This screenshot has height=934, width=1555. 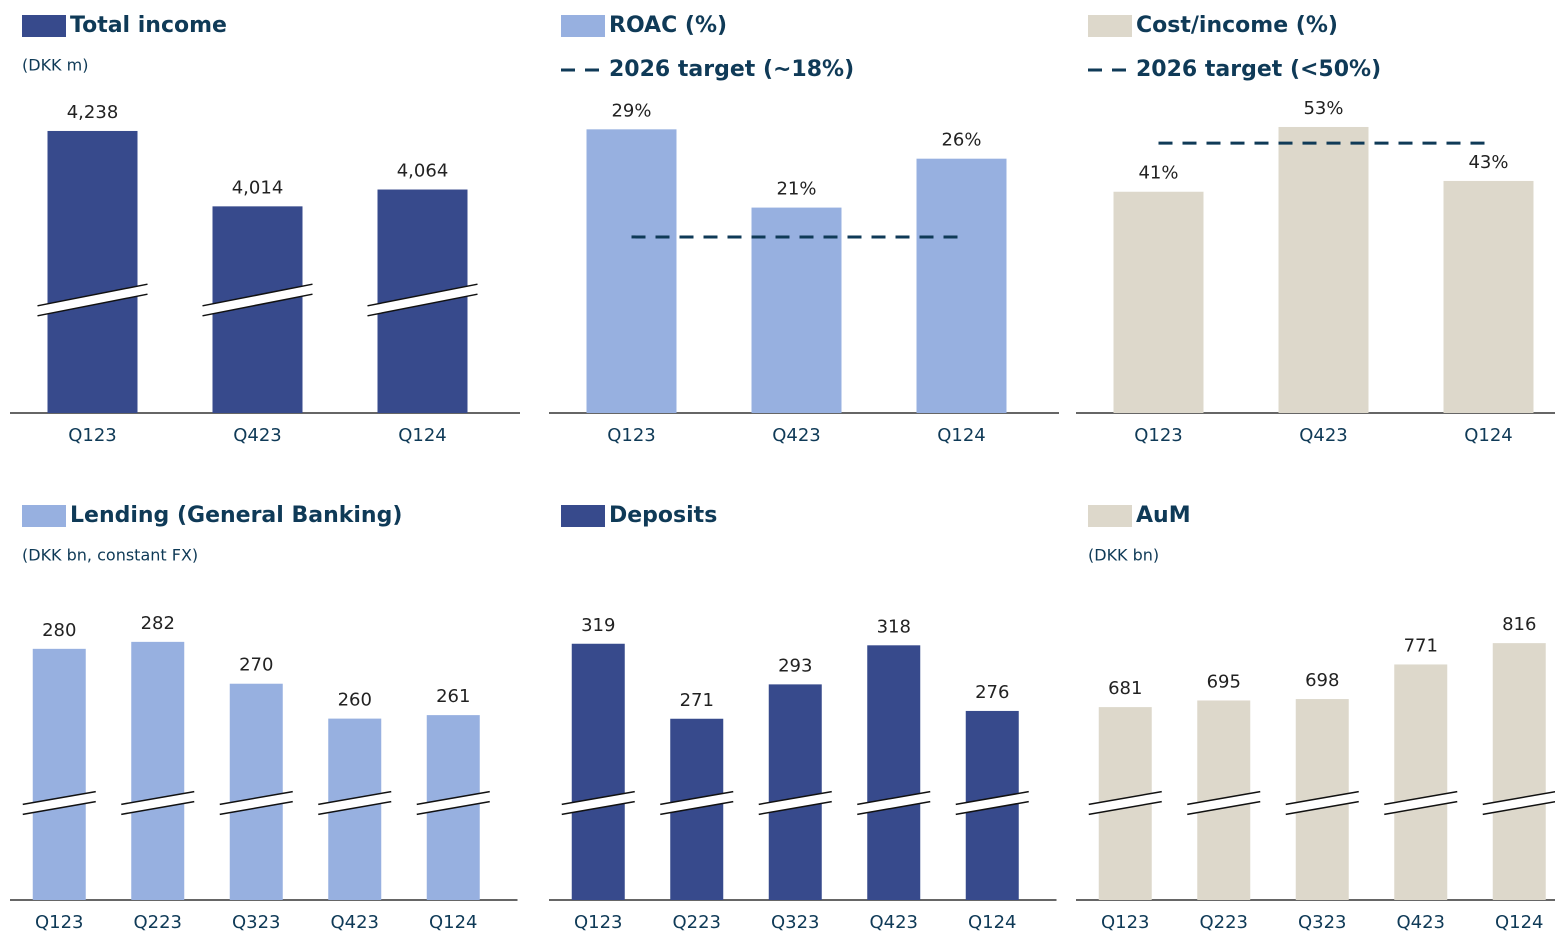 What do you see at coordinates (598, 625) in the screenshot?
I see `value-label: 319` at bounding box center [598, 625].